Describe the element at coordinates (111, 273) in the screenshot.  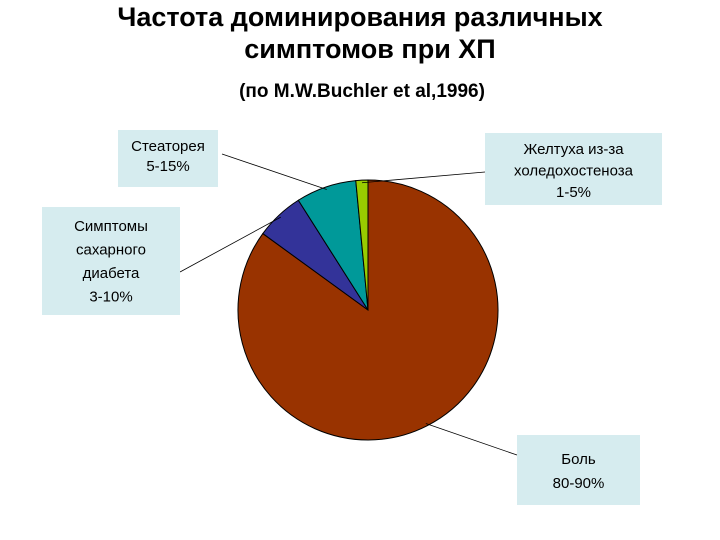
I see `slice-label: диабета` at that location.